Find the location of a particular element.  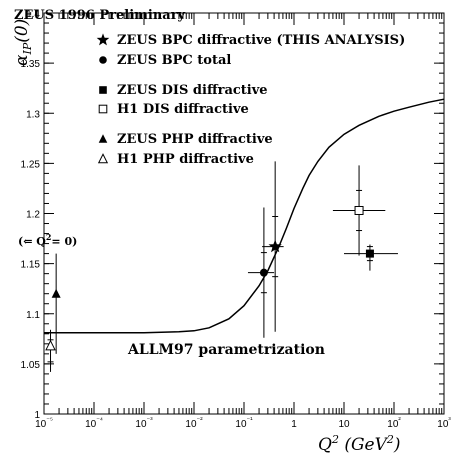

legend-label: H1 PHP diffractive is located at coordinates (185, 159).